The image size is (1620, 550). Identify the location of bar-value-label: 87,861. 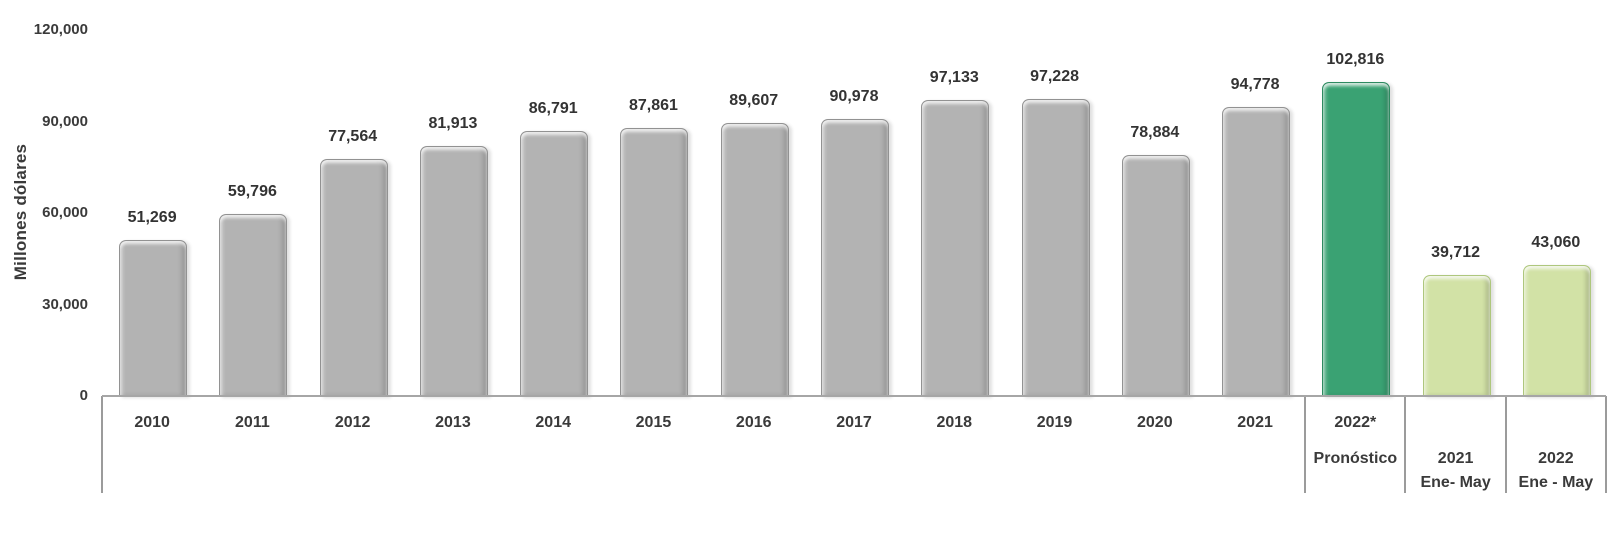
(653, 106).